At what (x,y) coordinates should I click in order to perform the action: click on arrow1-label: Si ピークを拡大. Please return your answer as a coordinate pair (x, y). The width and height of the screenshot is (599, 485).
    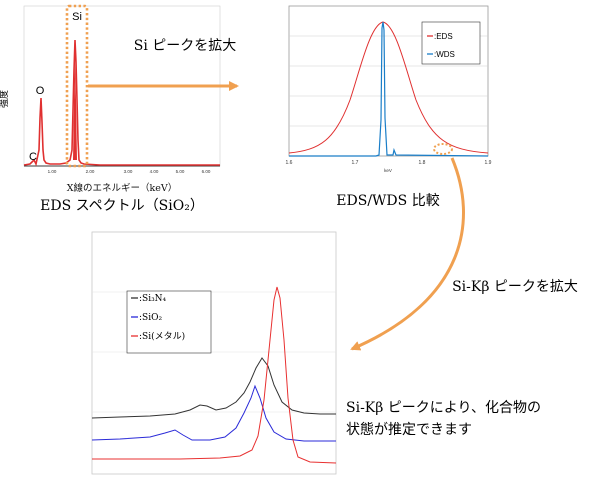
    Looking at the image, I should click on (185, 46).